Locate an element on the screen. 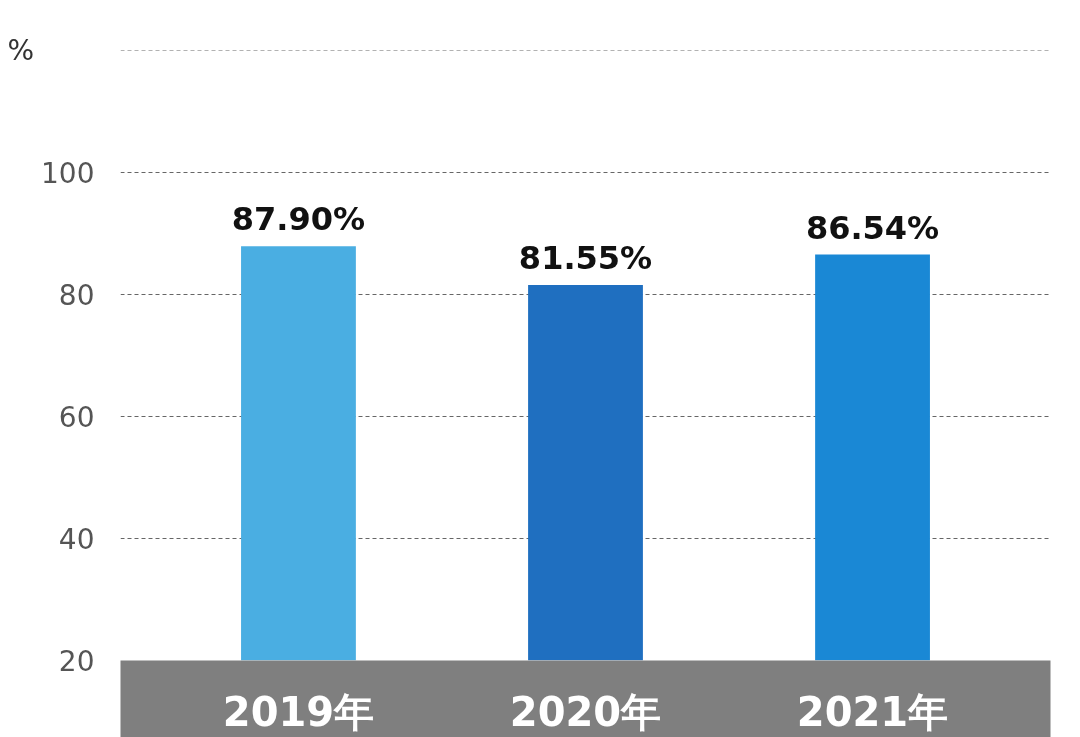 The image size is (1080, 737). data-label: 81.55% is located at coordinates (585, 258).